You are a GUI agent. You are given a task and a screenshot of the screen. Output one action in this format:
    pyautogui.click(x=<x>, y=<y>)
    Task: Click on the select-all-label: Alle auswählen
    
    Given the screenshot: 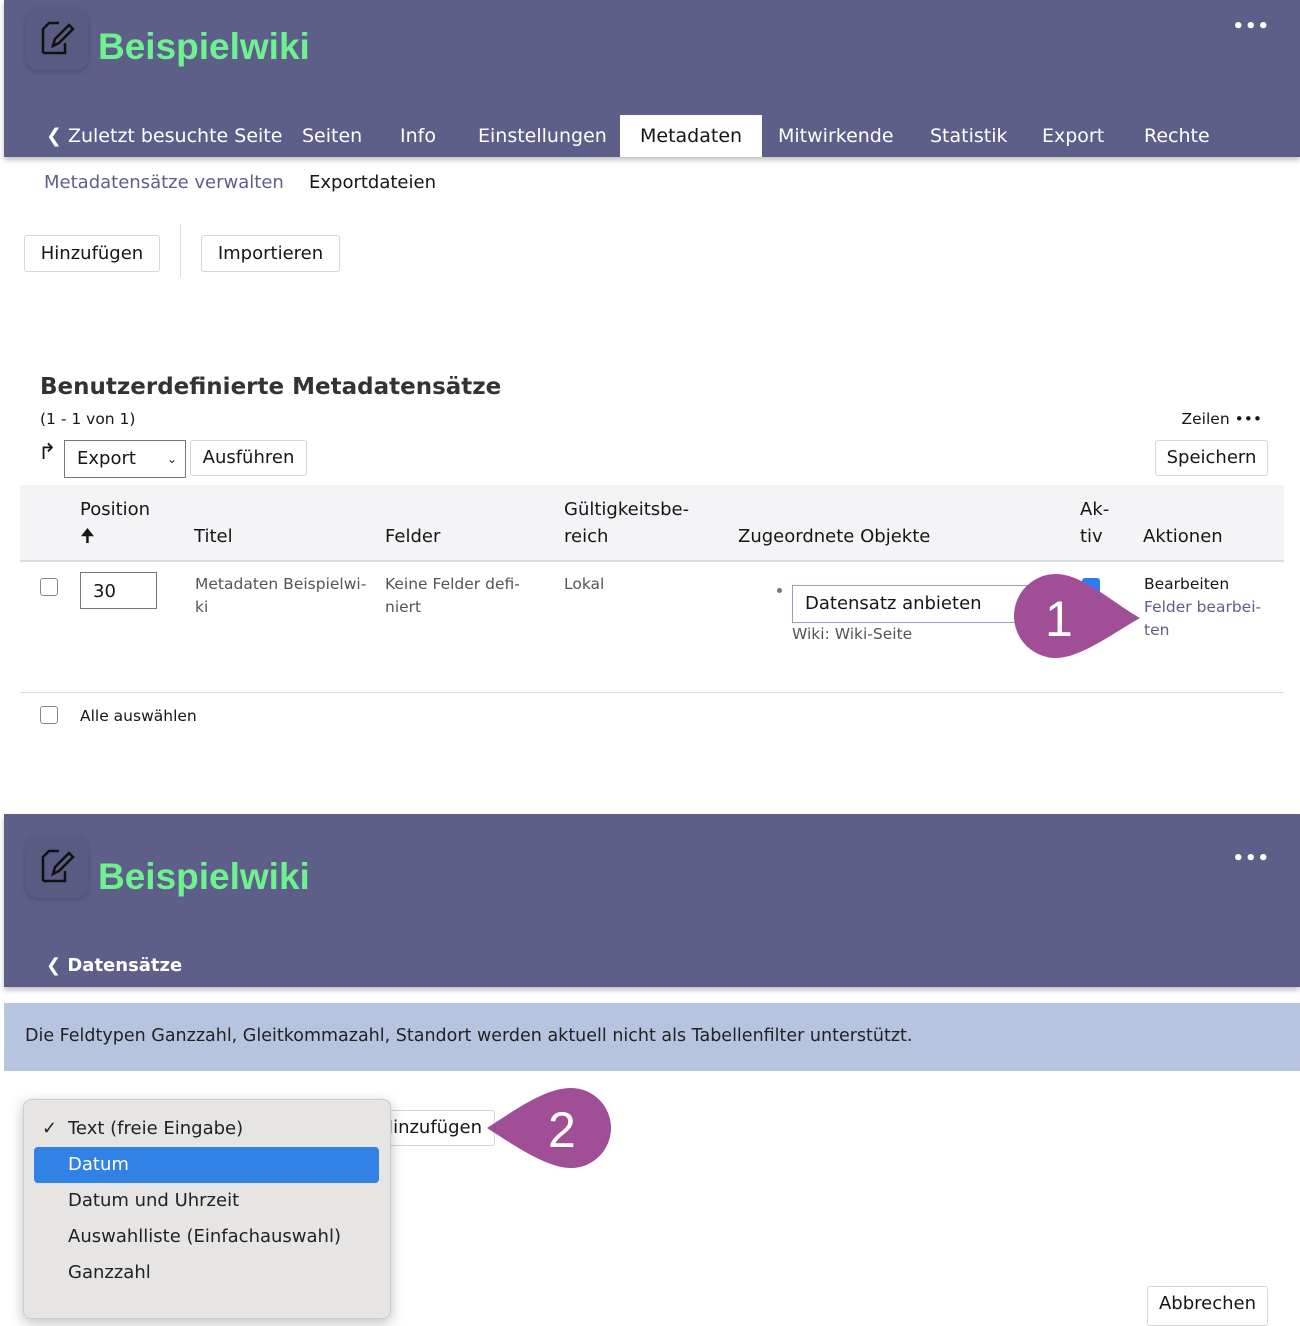 What is the action you would take?
    pyautogui.click(x=138, y=716)
    